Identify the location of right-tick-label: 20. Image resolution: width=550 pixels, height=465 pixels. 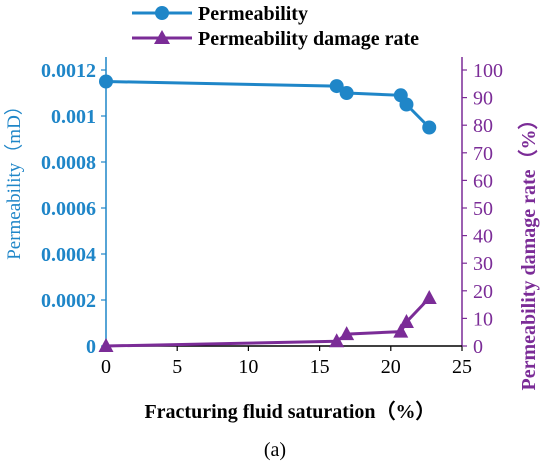
(483, 292).